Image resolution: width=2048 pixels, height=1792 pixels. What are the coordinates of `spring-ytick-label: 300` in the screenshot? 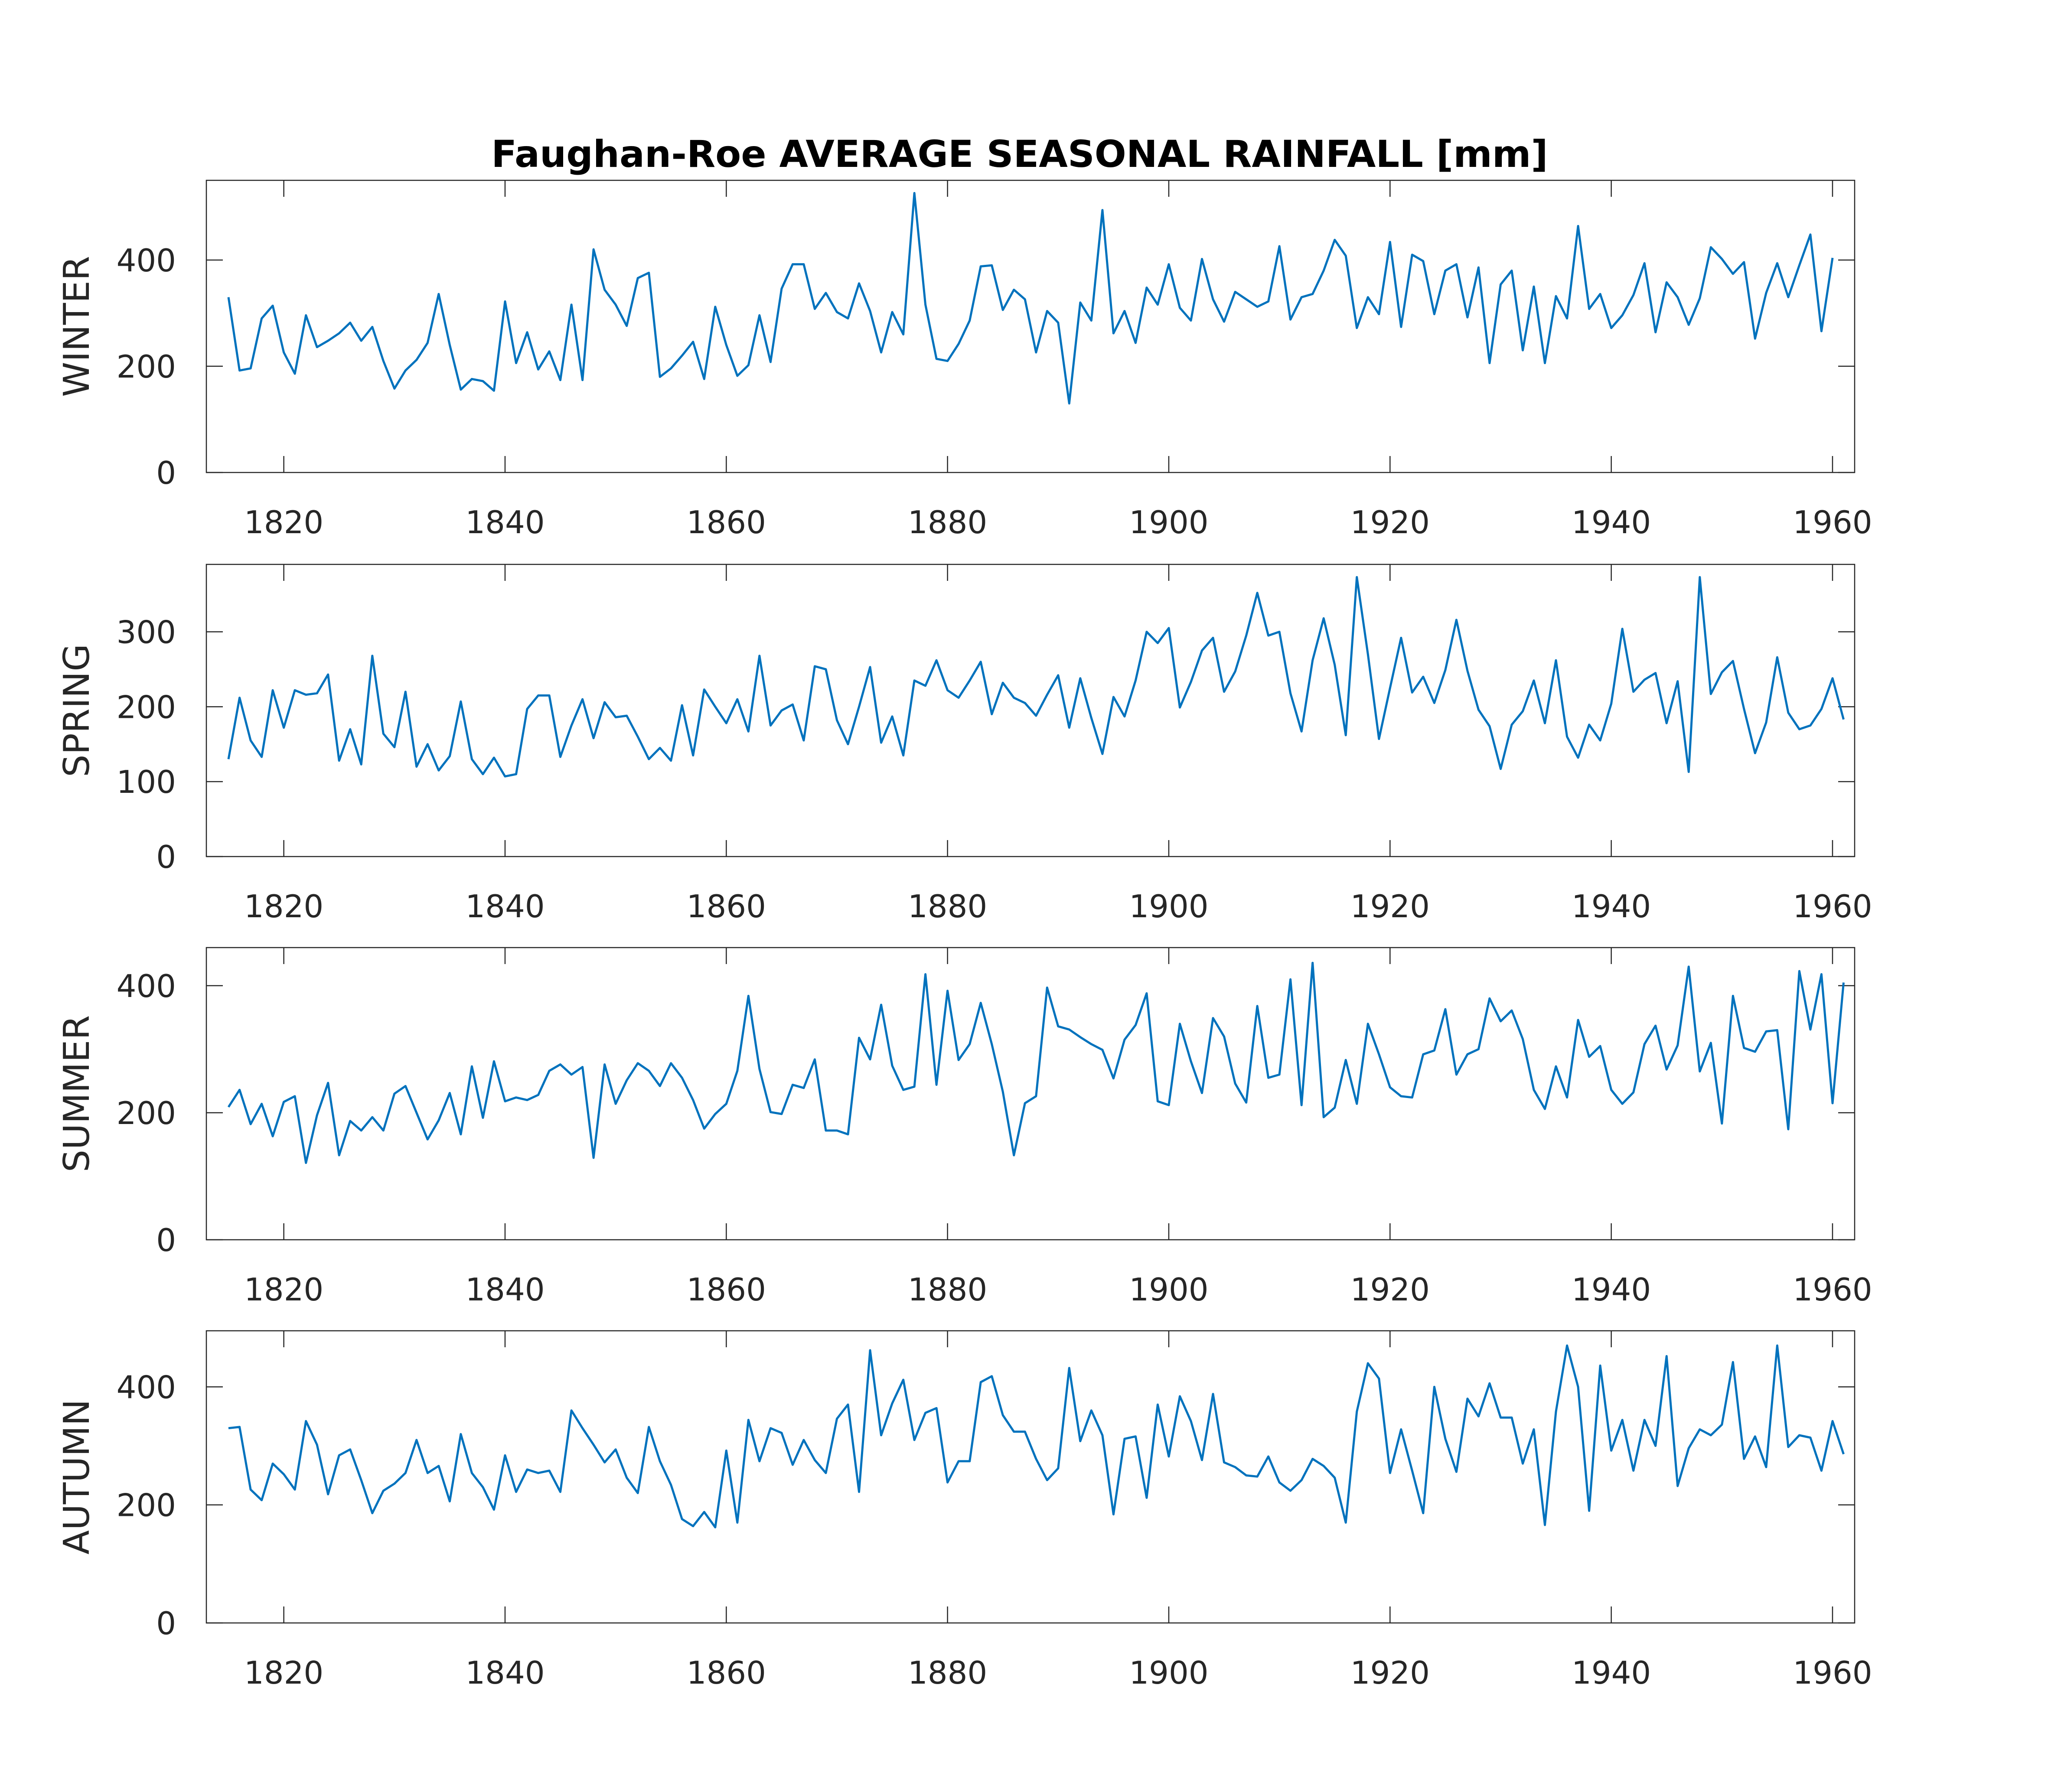 It's located at (146, 632).